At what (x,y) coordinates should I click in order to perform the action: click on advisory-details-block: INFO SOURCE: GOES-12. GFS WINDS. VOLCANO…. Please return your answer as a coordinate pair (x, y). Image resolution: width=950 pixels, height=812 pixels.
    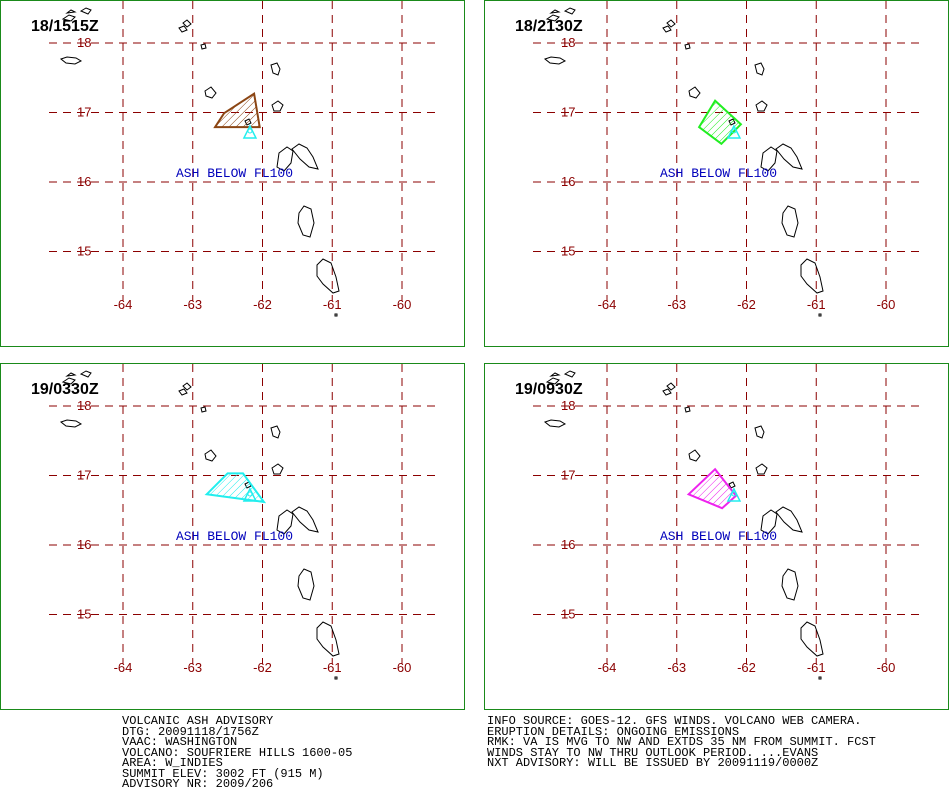
    Looking at the image, I should click on (681, 742).